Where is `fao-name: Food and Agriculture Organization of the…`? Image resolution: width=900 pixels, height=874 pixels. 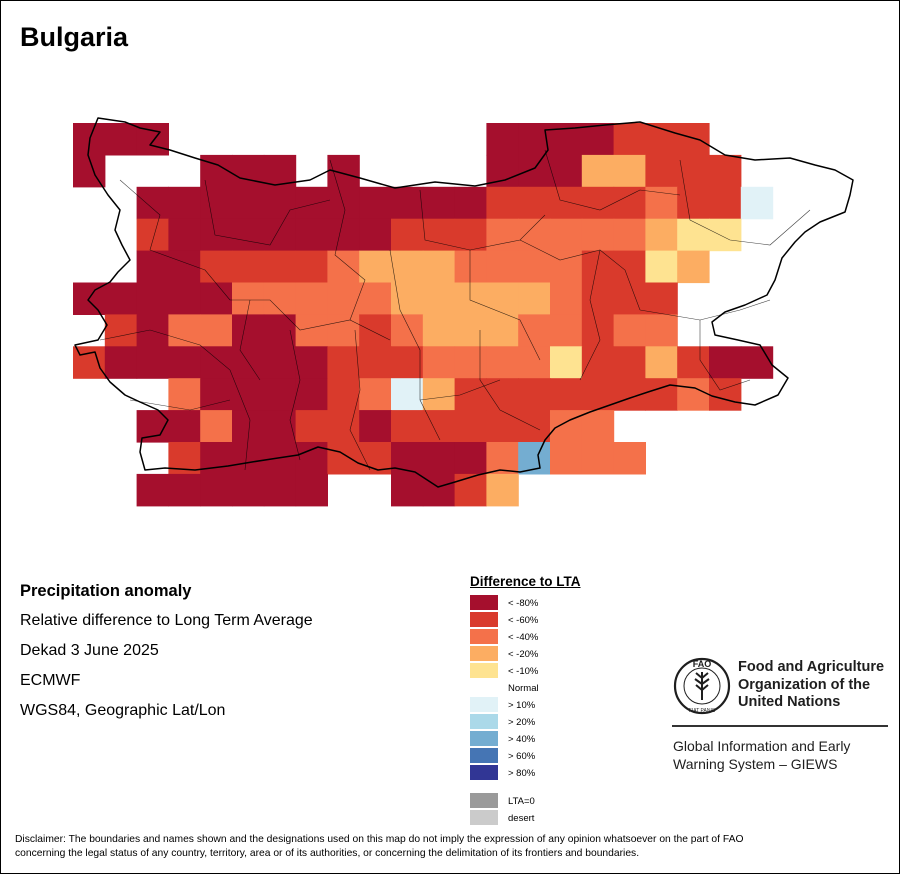
fao-name: Food and Agriculture Organization of the… is located at coordinates (818, 685).